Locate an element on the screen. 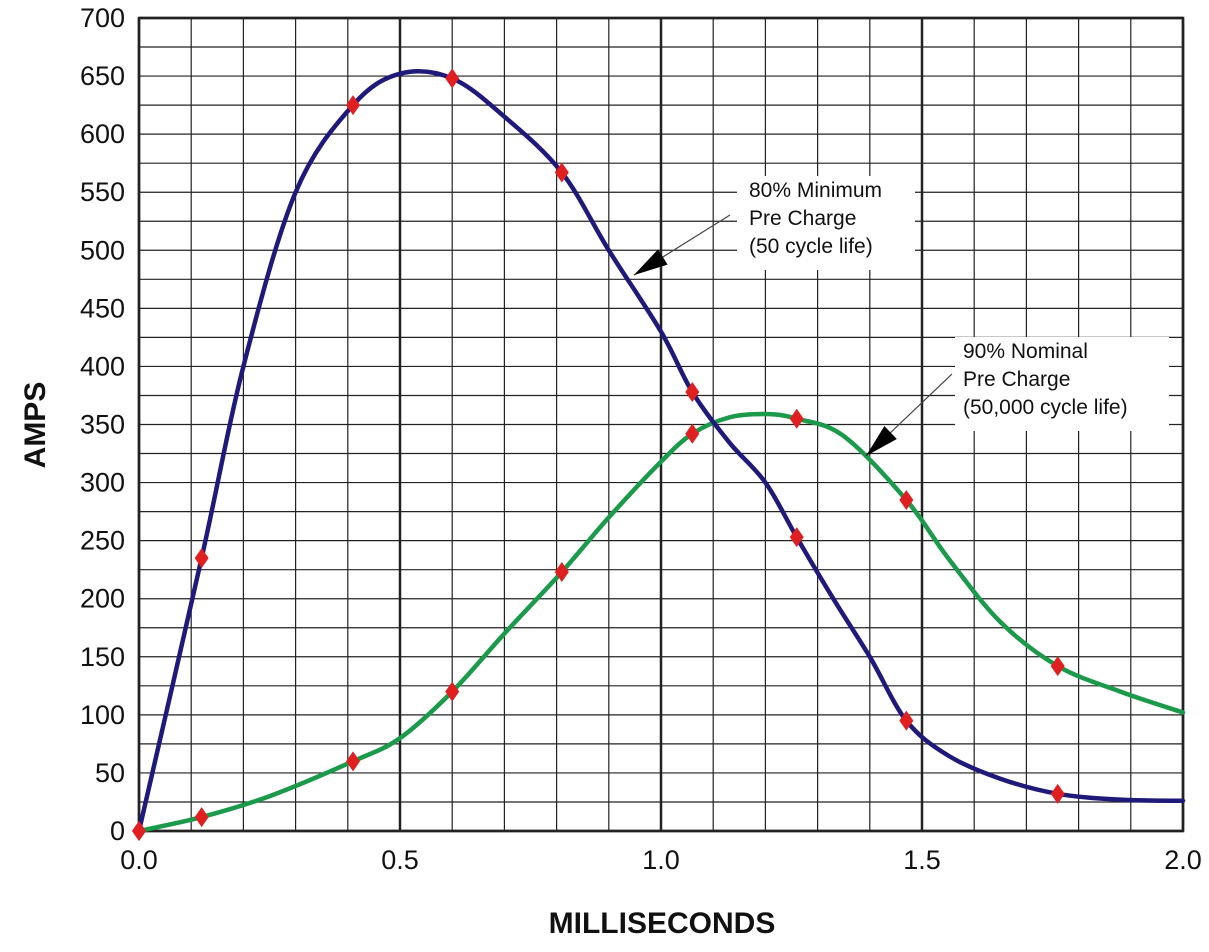 The height and width of the screenshot is (952, 1209). annotation-text: (50 cycle life) is located at coordinates (811, 246).